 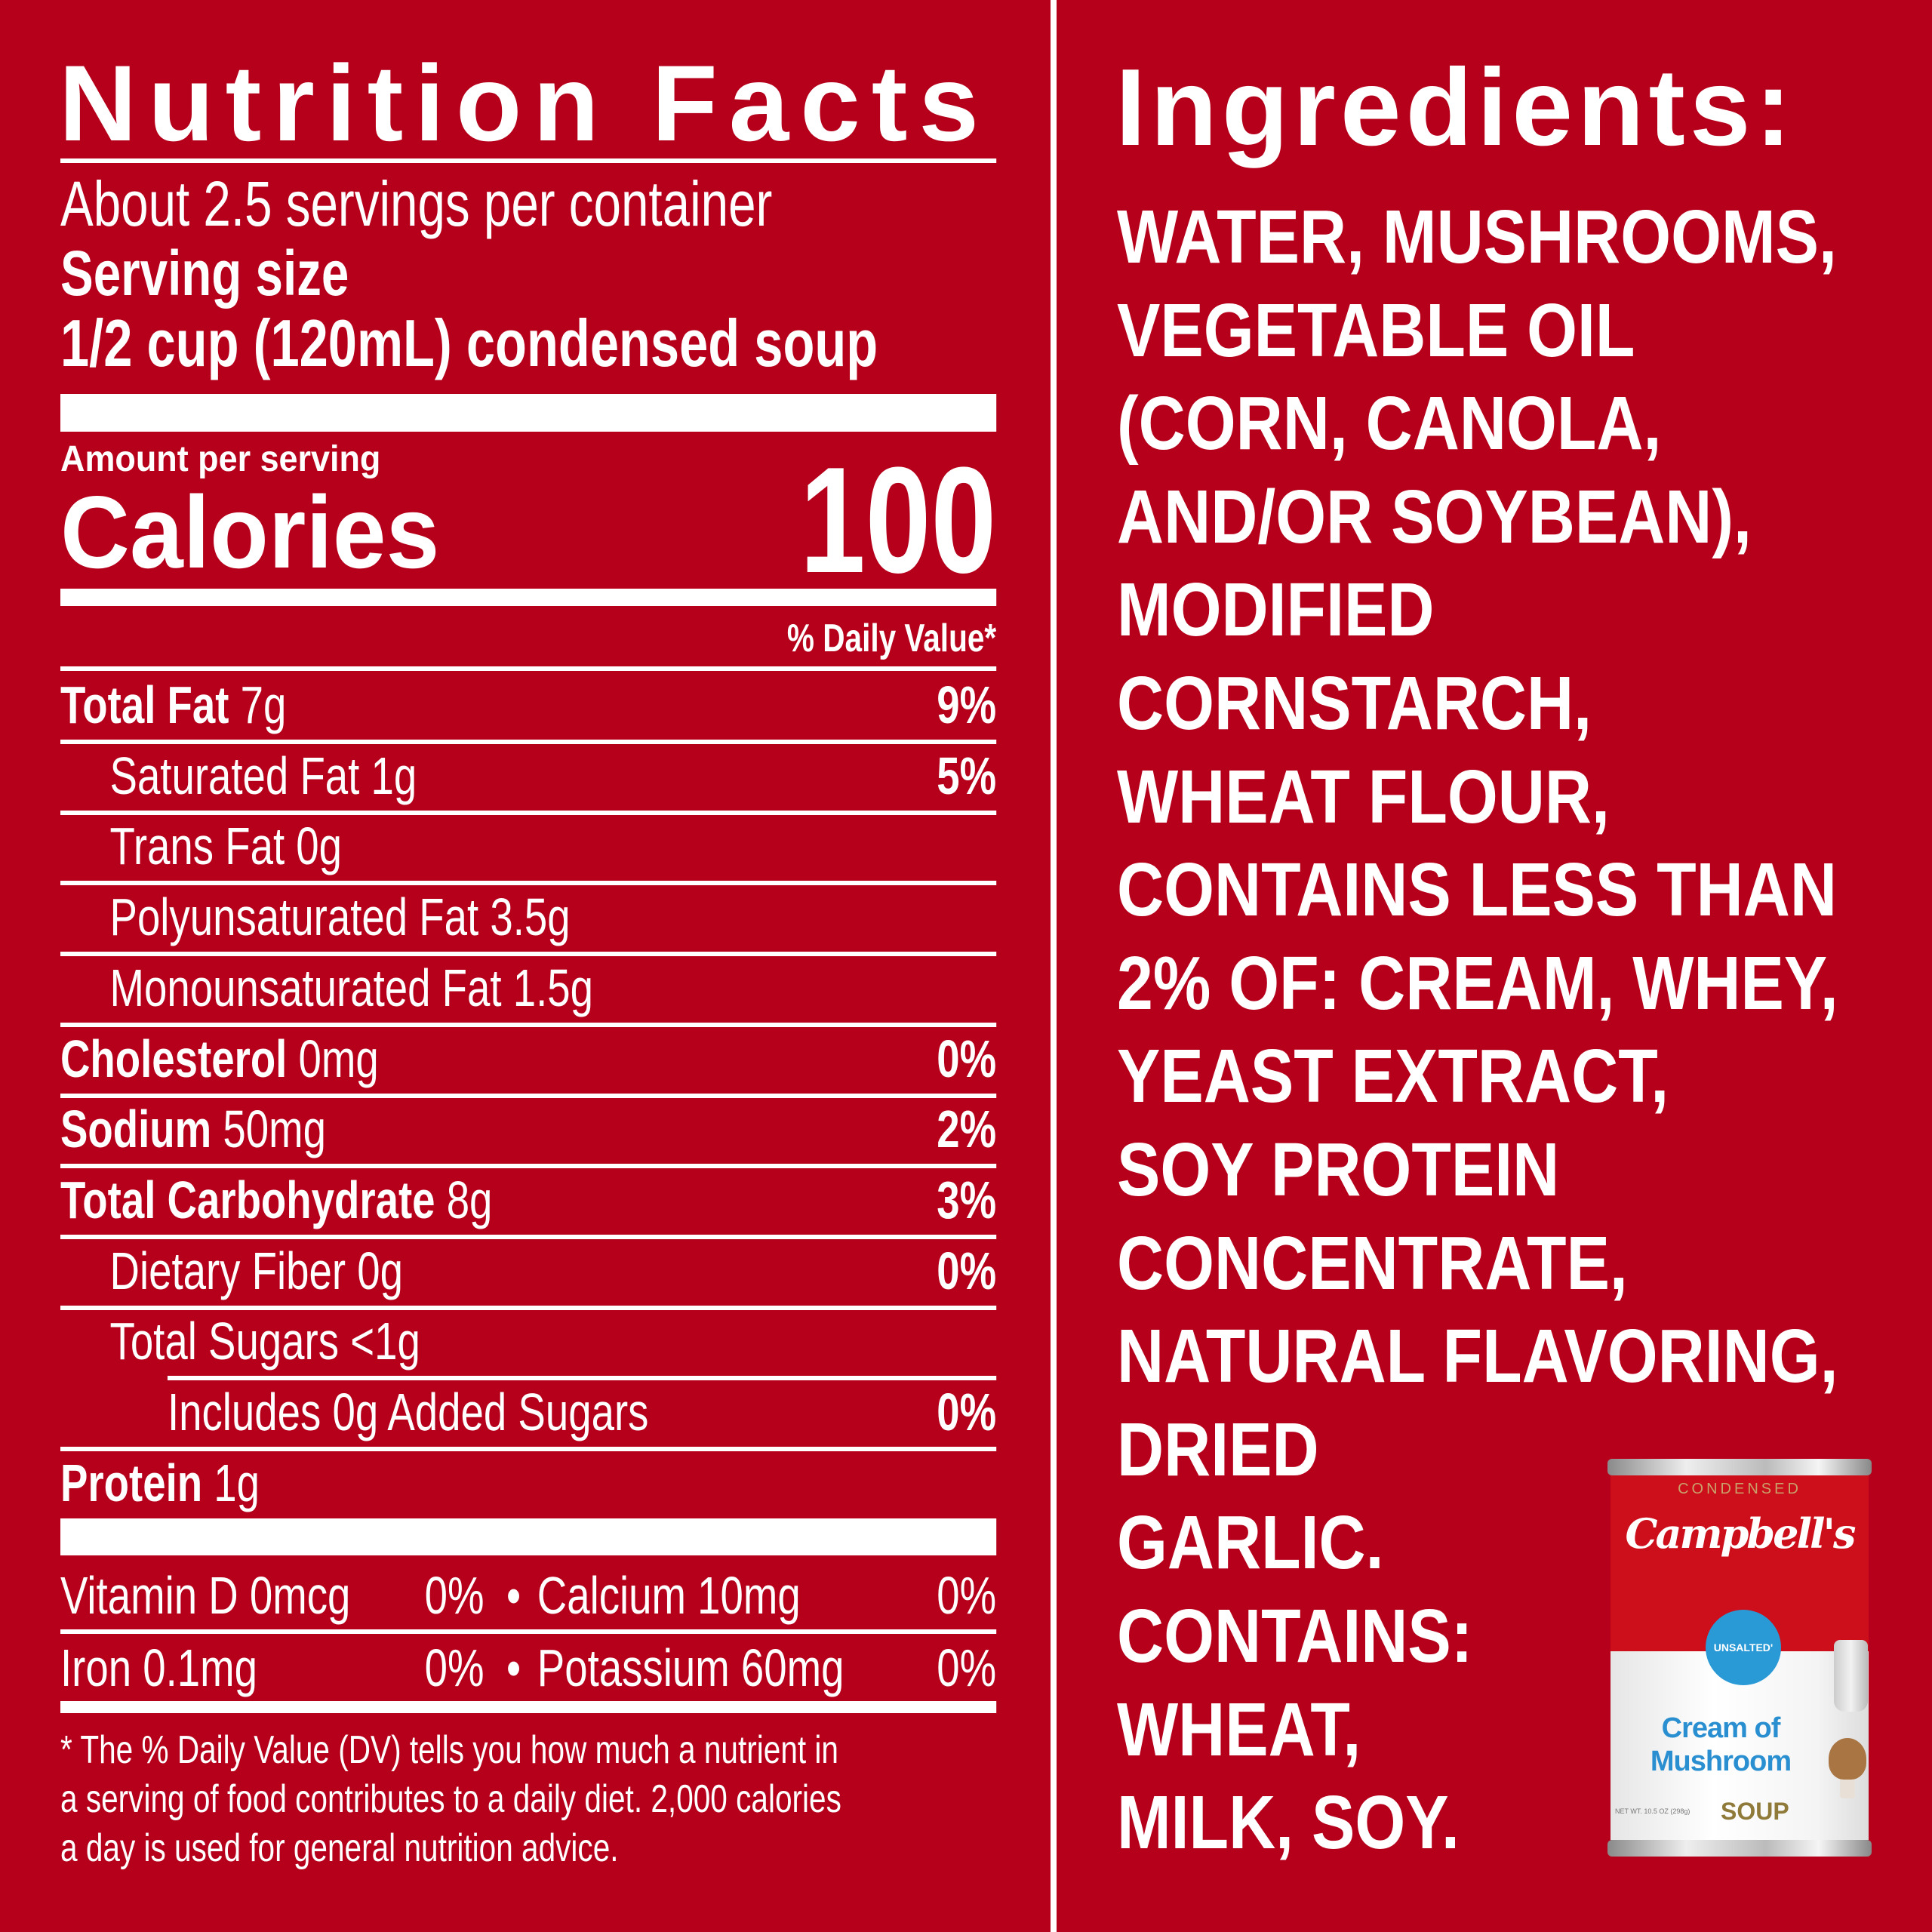 What do you see at coordinates (237, 1482) in the screenshot?
I see `nutrient-amount: 1g` at bounding box center [237, 1482].